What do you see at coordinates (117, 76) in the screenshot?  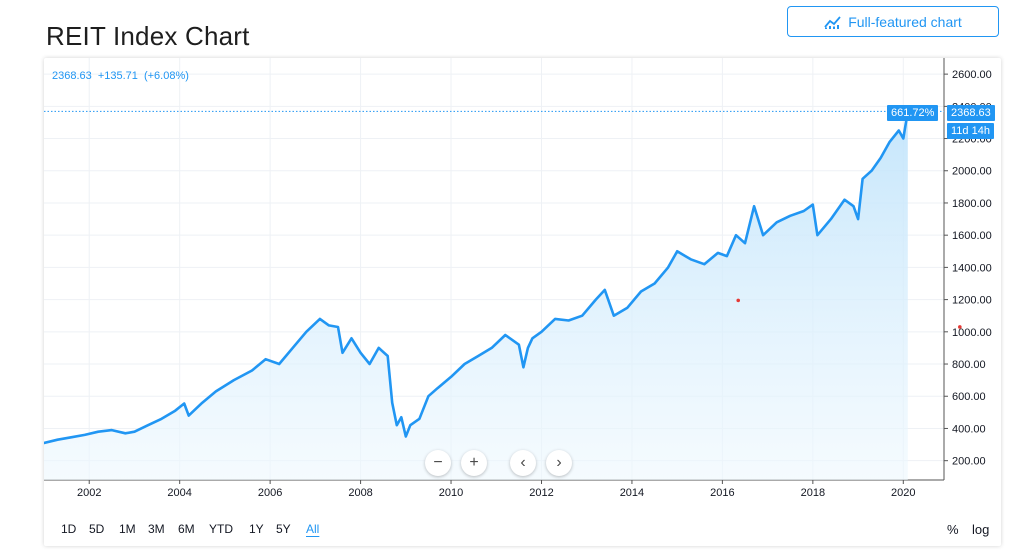 I see `legend-change: +135.71` at bounding box center [117, 76].